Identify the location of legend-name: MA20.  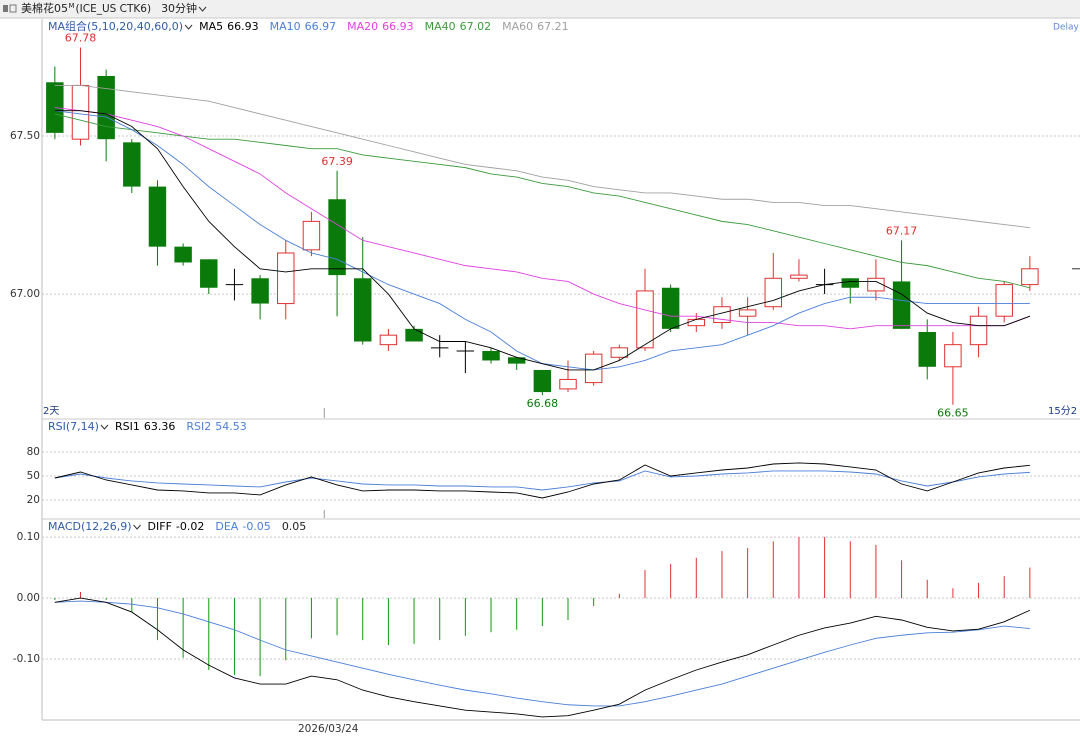
(362, 26).